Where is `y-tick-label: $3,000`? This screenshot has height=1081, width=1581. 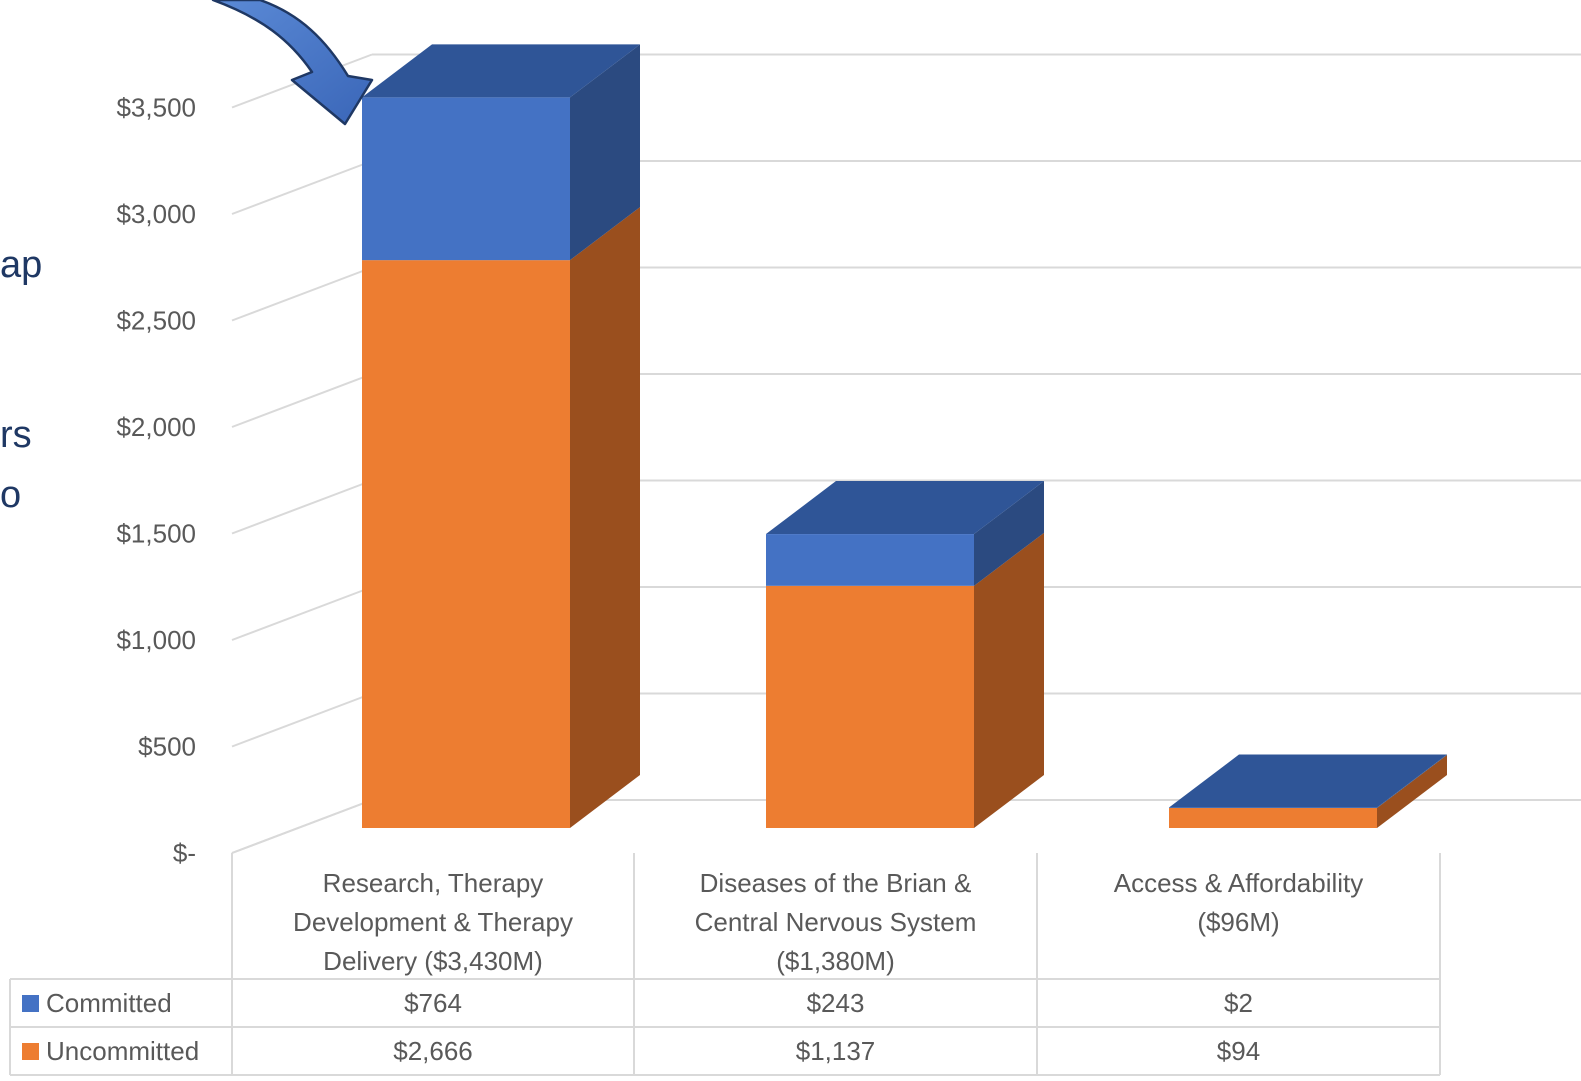 y-tick-label: $3,000 is located at coordinates (156, 214).